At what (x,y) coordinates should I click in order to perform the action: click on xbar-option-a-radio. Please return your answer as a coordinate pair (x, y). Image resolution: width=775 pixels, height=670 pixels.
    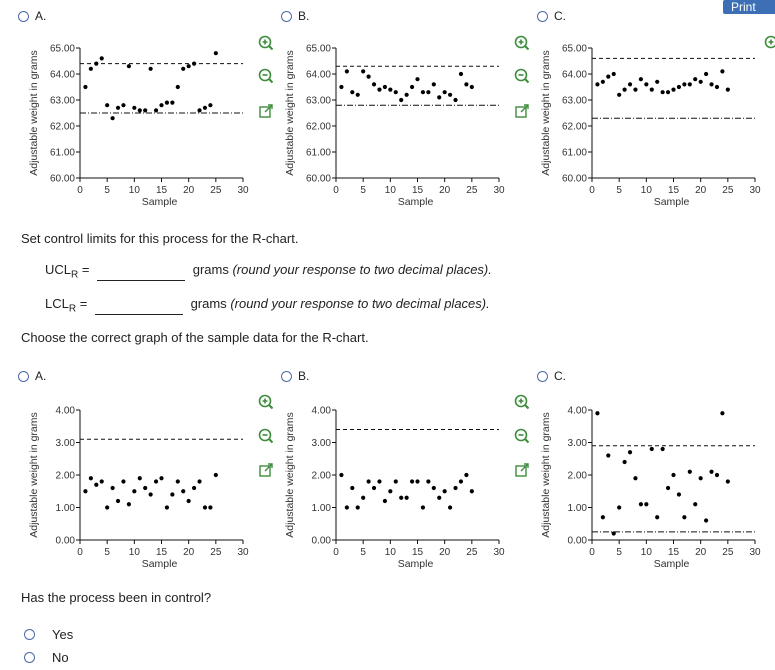
    Looking at the image, I should click on (23, 16).